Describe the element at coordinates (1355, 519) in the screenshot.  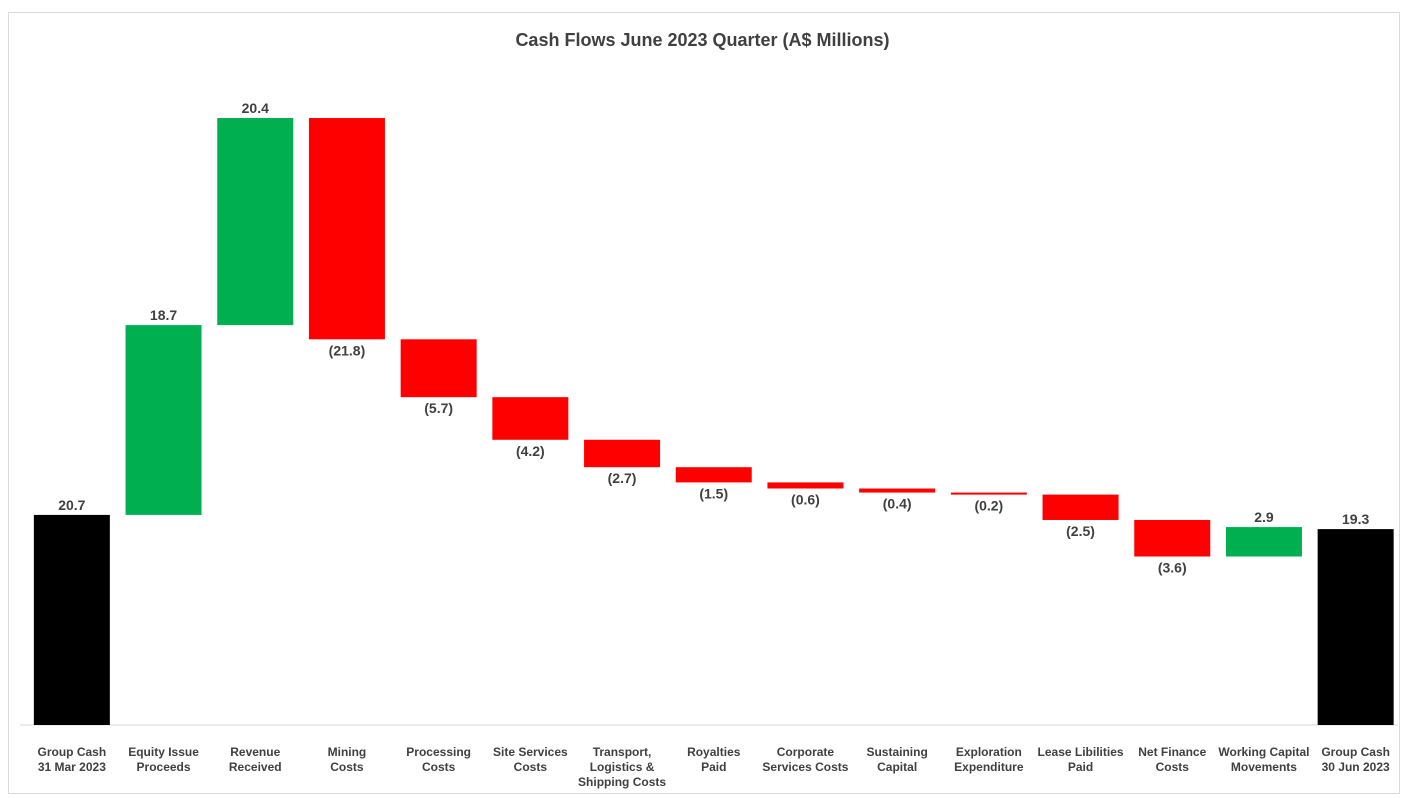
I see `data-label-15: 19.3` at that location.